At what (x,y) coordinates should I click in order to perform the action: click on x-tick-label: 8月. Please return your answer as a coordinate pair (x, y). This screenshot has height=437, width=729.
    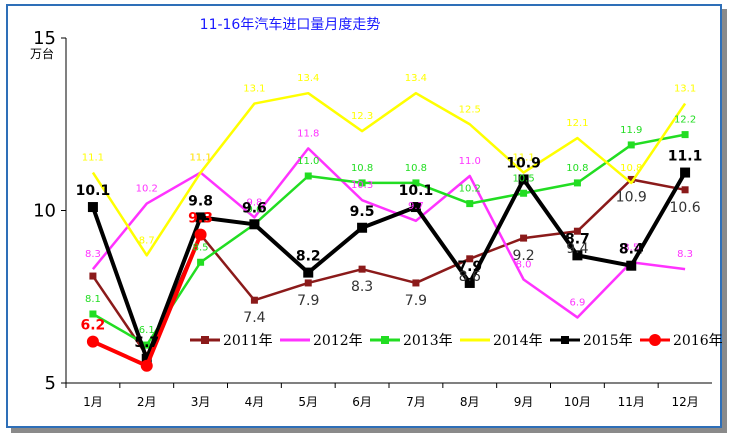
    Looking at the image, I should click on (470, 402).